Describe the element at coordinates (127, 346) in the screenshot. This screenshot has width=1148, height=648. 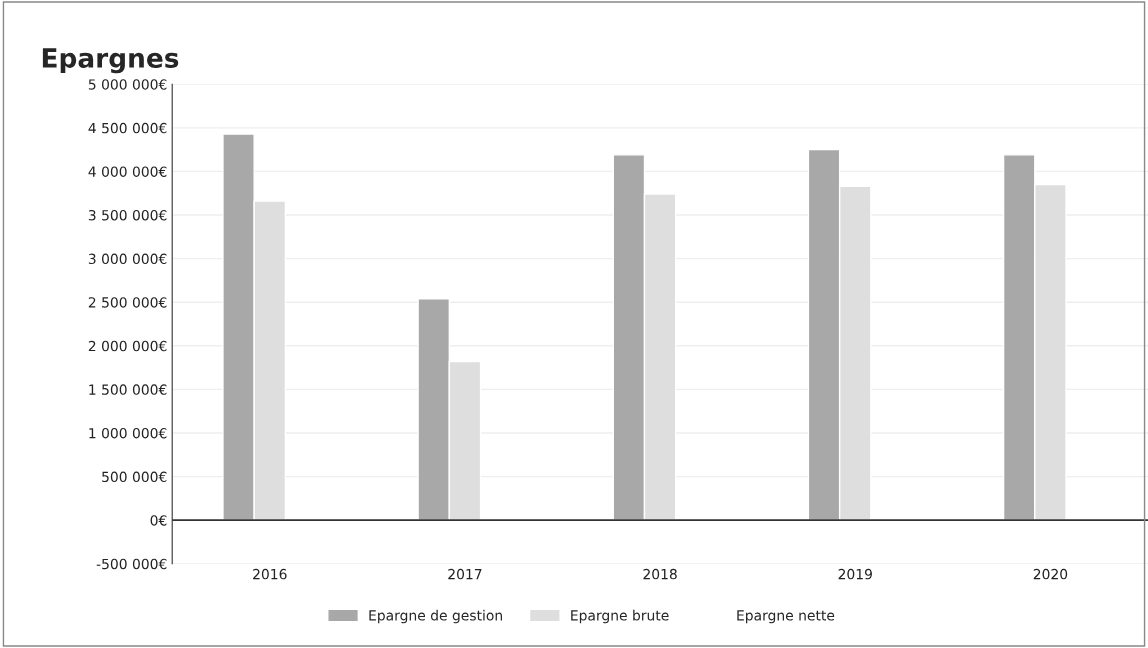
I see `y-tick-label: 2 000 000€` at that location.